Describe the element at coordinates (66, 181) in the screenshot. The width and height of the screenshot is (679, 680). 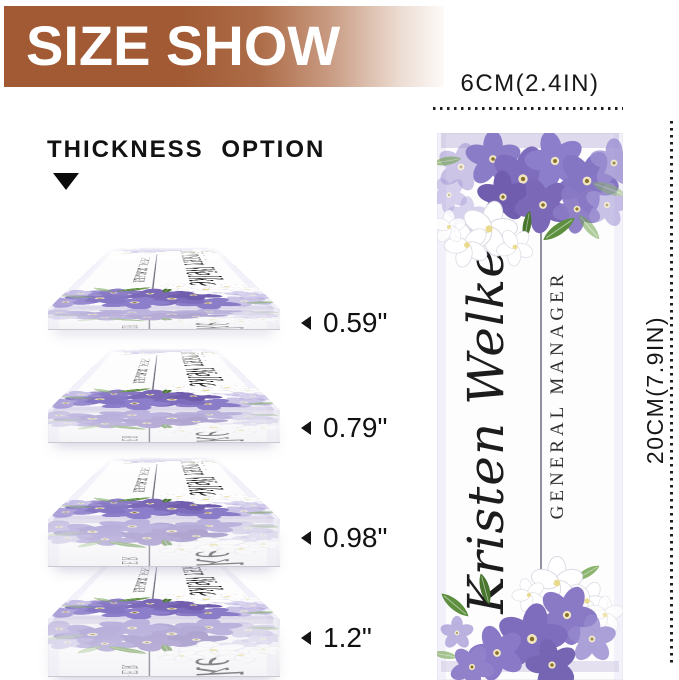
I see `down-triangle-icon` at that location.